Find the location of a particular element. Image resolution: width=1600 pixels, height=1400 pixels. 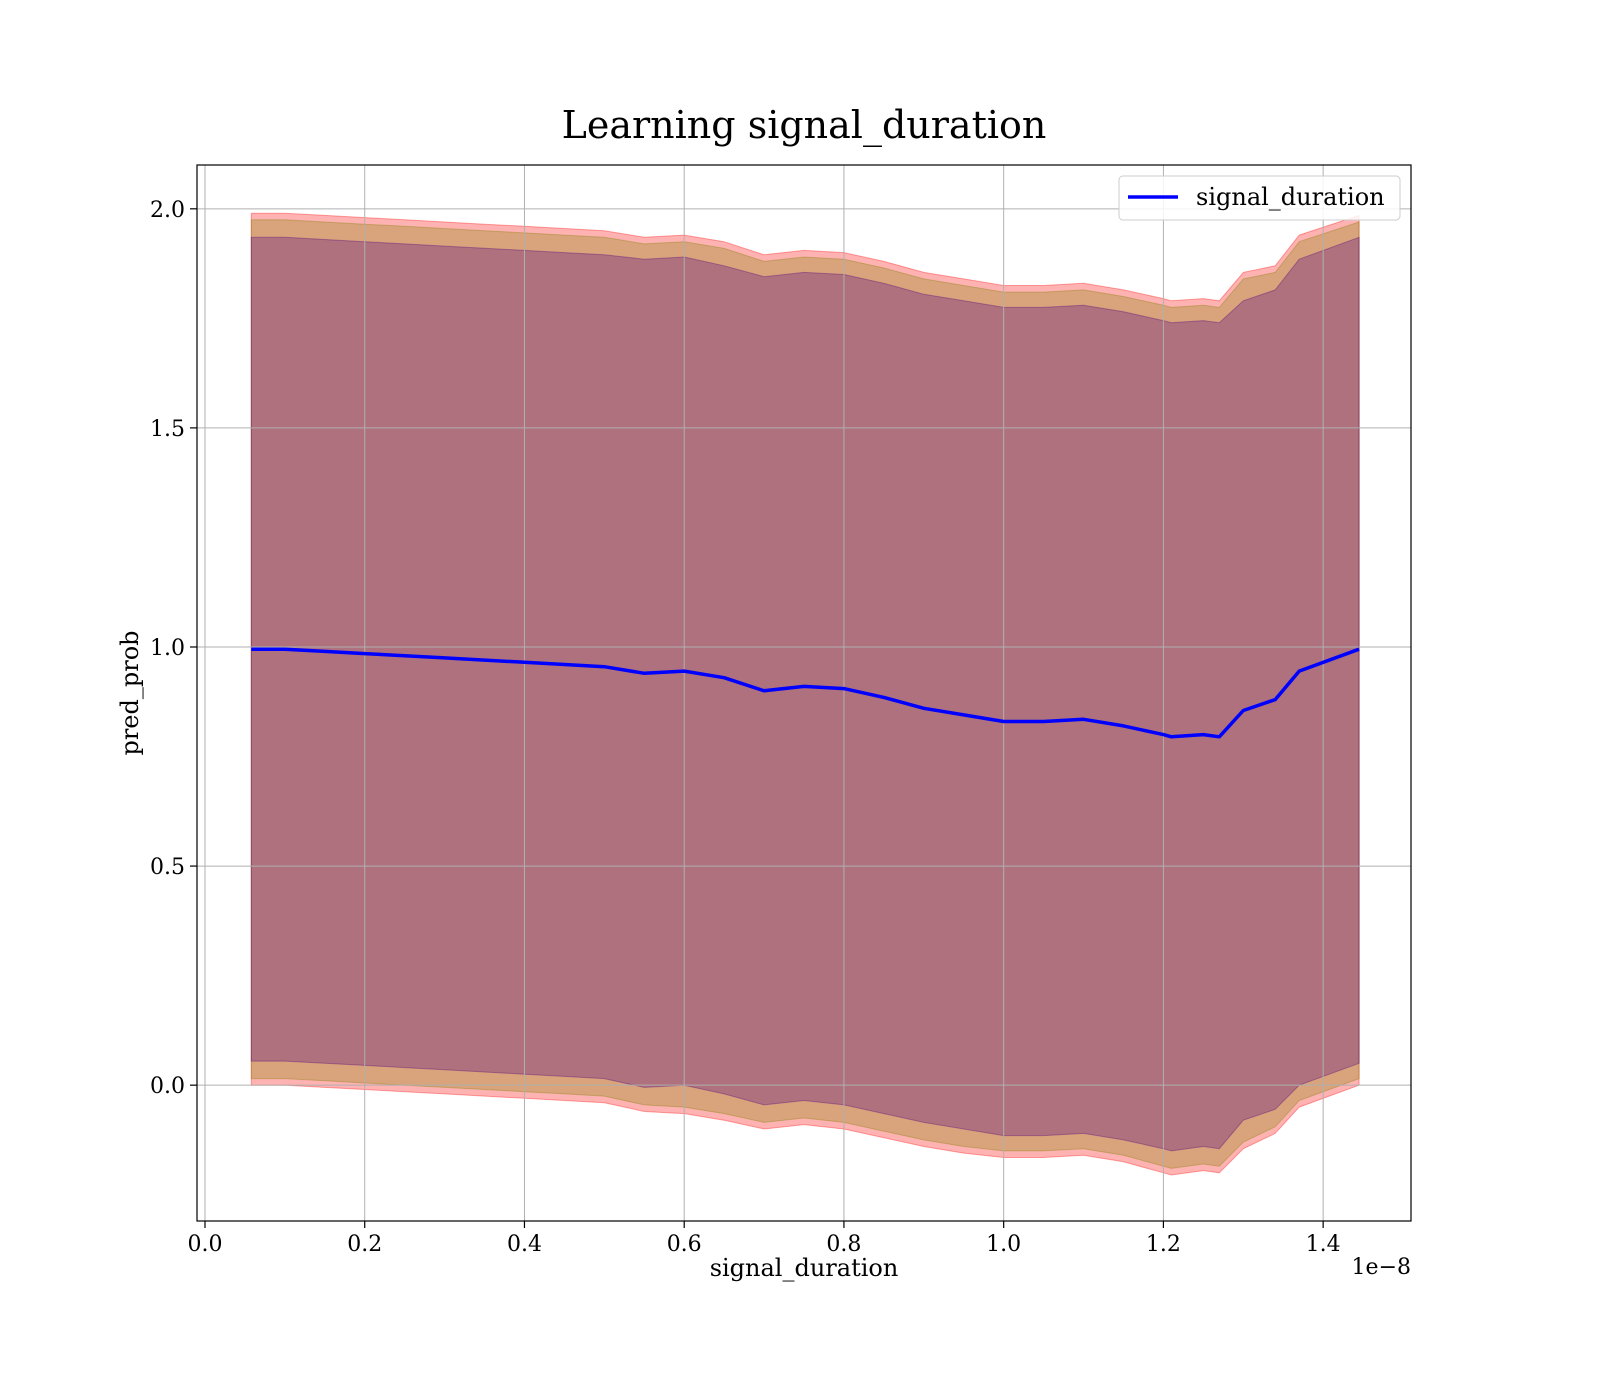

x-tick-label-2: 0.4 is located at coordinates (524, 1244).